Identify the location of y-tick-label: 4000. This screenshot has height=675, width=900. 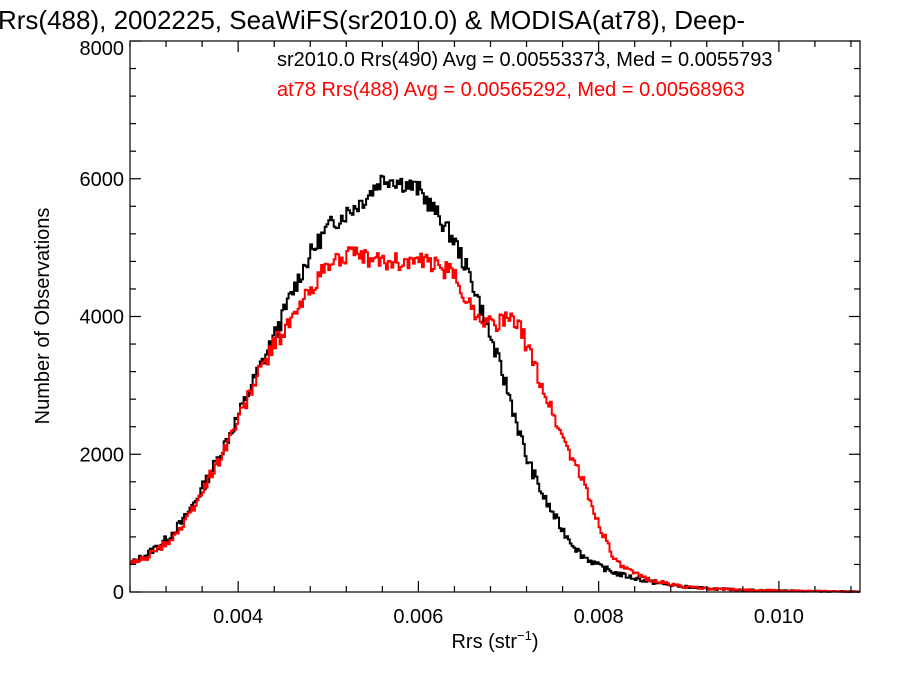
(102, 318).